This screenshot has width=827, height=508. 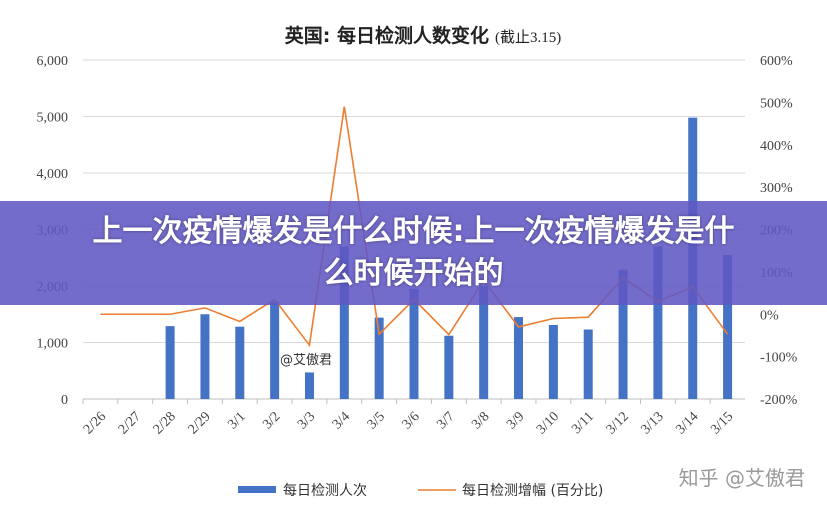 I want to click on x-tick-label: 3/5, so click(x=376, y=420).